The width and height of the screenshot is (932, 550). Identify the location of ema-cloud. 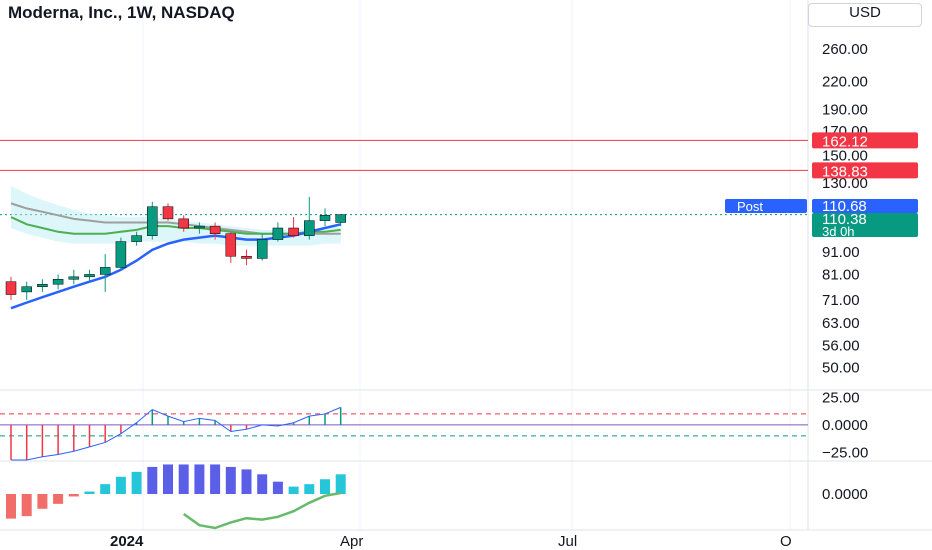
(176, 216).